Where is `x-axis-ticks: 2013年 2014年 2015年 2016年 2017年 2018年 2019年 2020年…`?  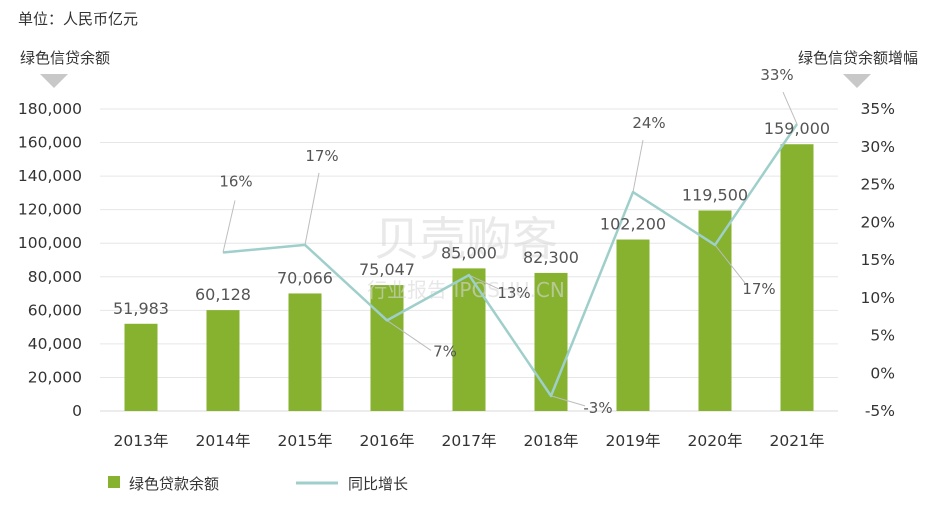 x-axis-ticks: 2013年 2014年 2015年 2016年 2017年 2018年 2019年 2020年… is located at coordinates (469, 441).